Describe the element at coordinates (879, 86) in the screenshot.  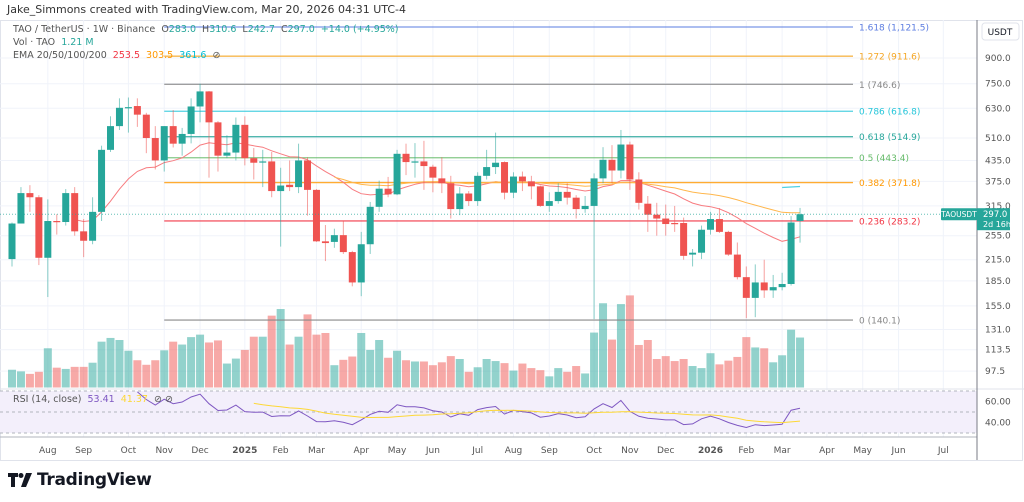
I see `fib-level-label: 1 (746.6)` at that location.